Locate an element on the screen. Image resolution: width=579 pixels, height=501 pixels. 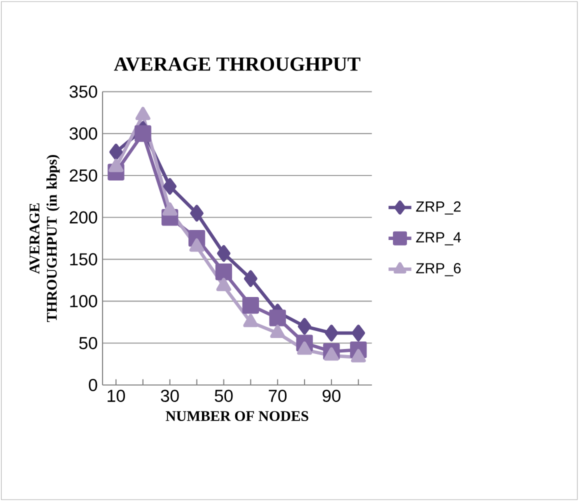
y-tick-label: 250 is located at coordinates (84, 175).